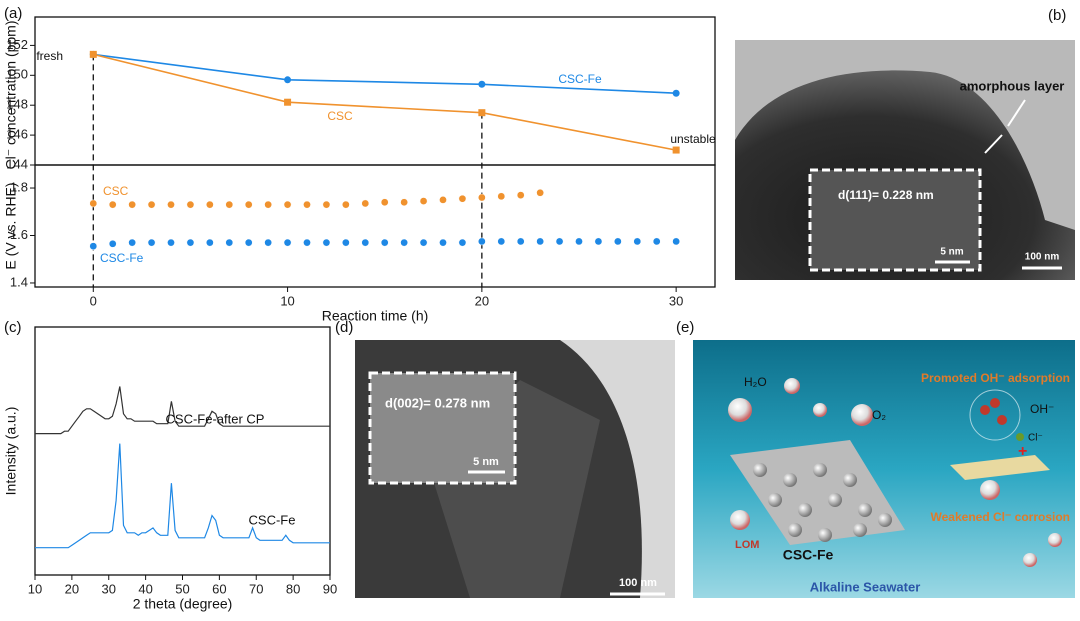  Describe the element at coordinates (215, 418) in the screenshot. I see `series-label: CSC-Fe-after CP` at that location.